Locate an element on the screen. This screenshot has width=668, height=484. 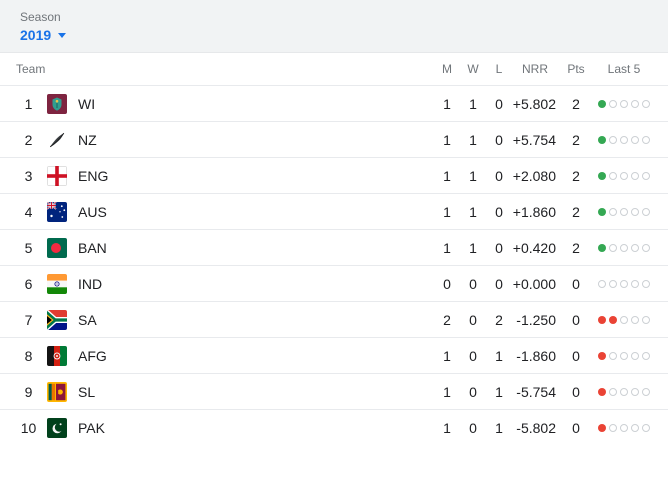
season-value: 2019 is located at coordinates (36, 35).